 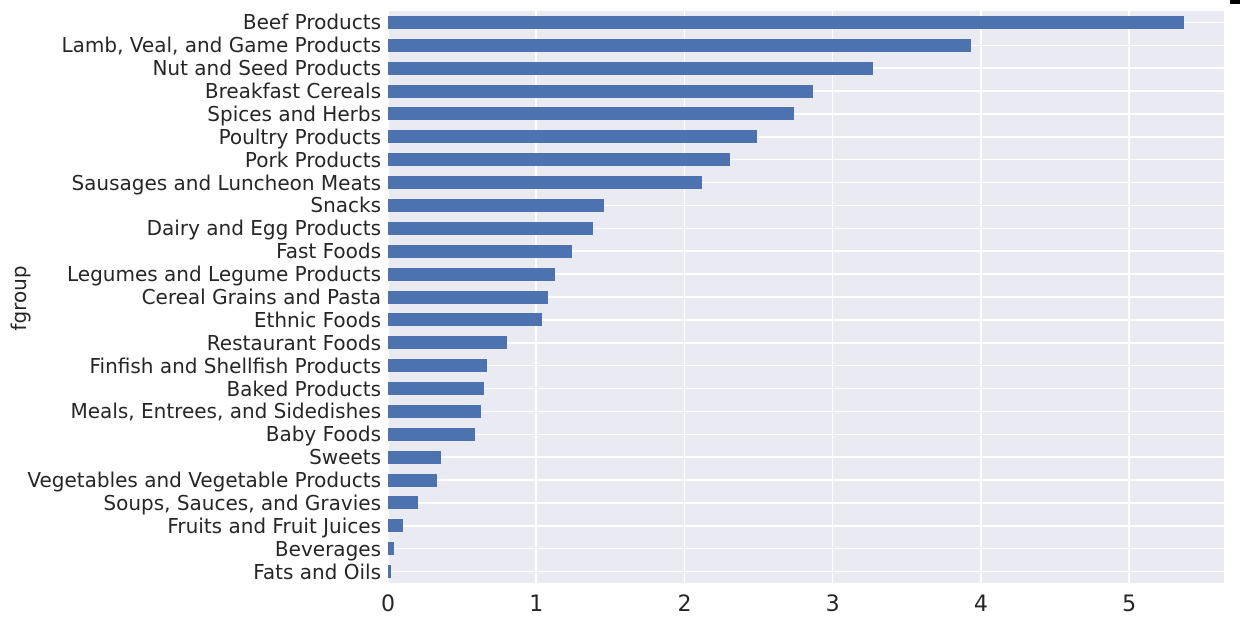 What do you see at coordinates (323, 434) in the screenshot?
I see `category-label: Baby Foods` at bounding box center [323, 434].